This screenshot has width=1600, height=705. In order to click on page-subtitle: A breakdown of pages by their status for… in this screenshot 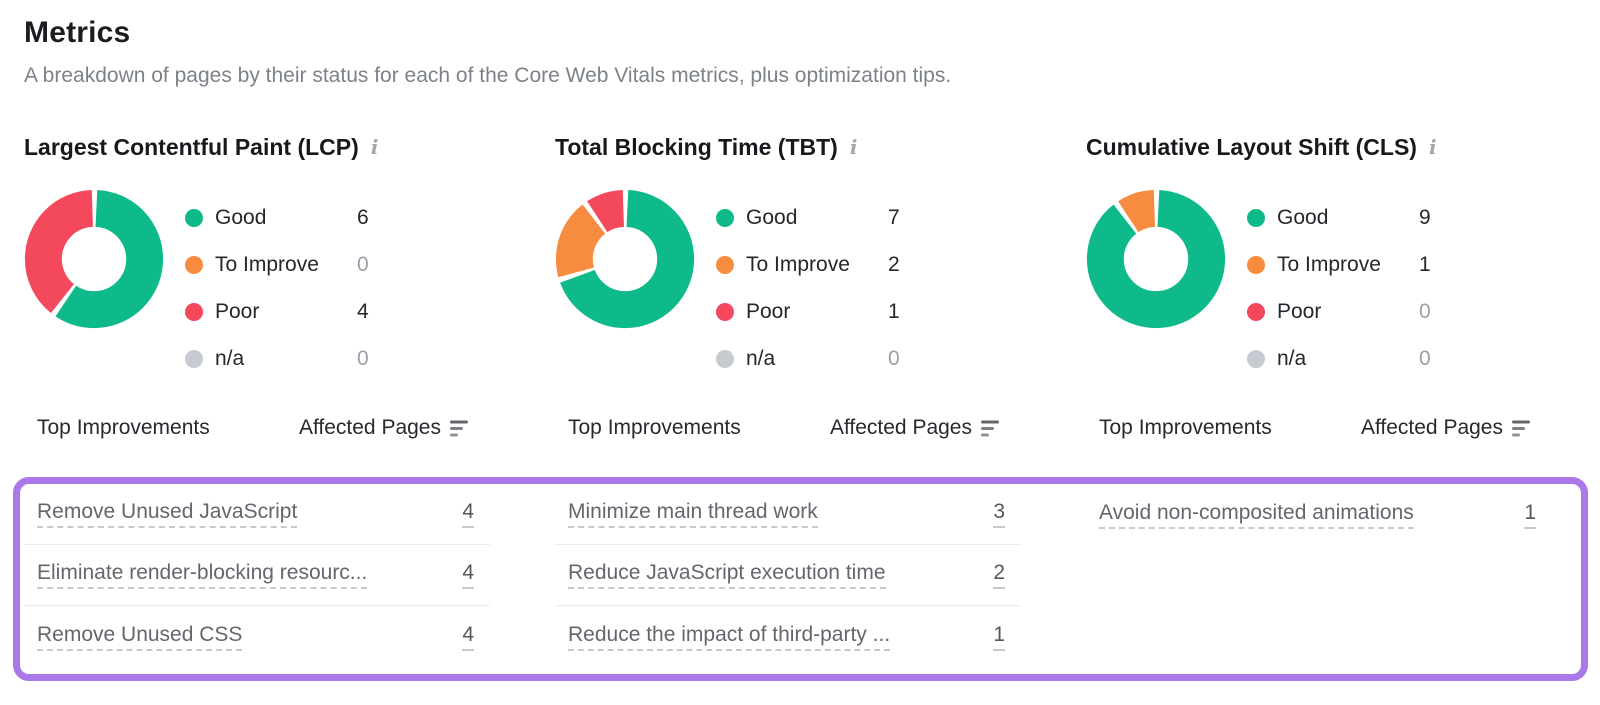, I will do `click(488, 75)`.